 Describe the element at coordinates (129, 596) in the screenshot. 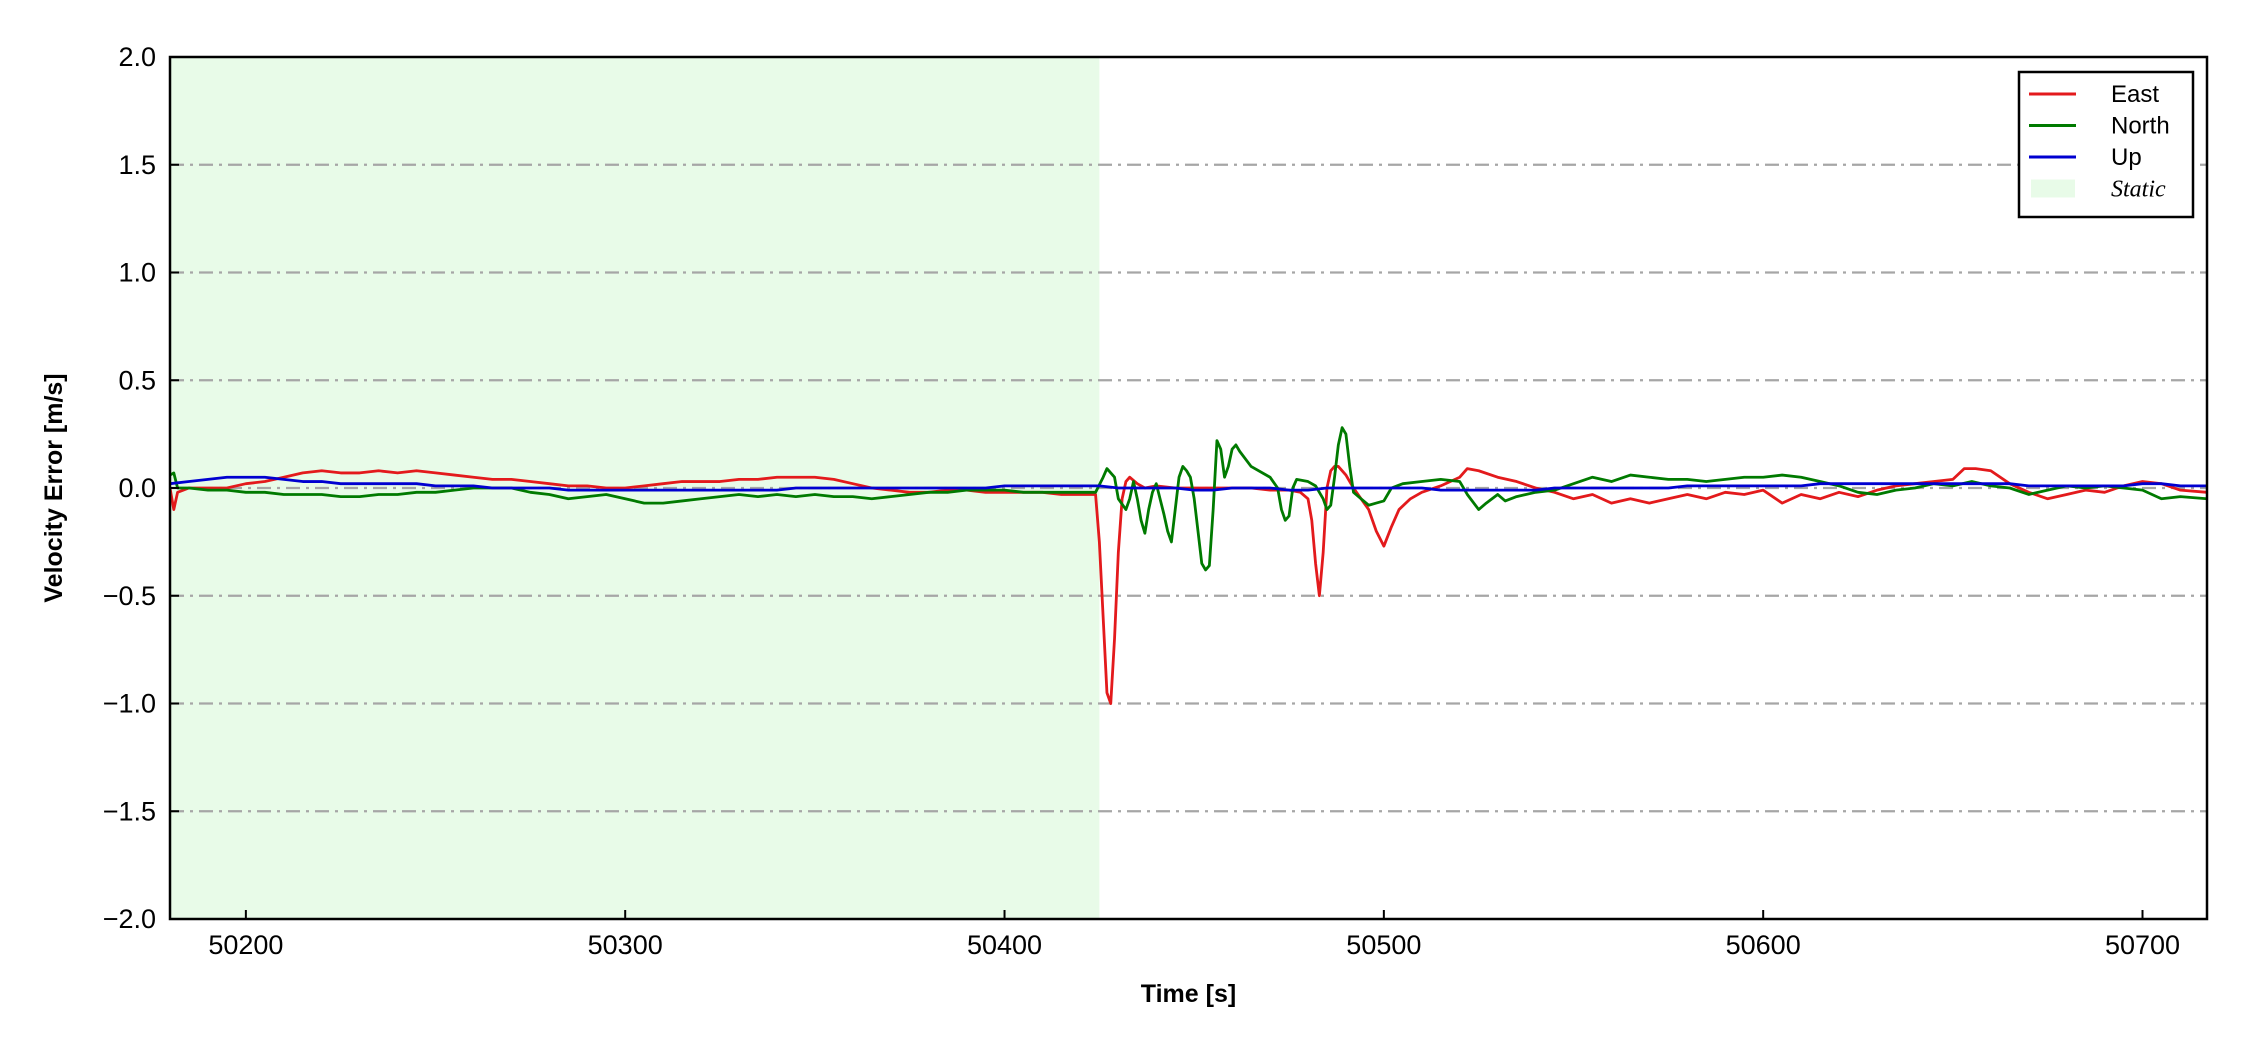

I see `y-tick-label: −0.5` at that location.